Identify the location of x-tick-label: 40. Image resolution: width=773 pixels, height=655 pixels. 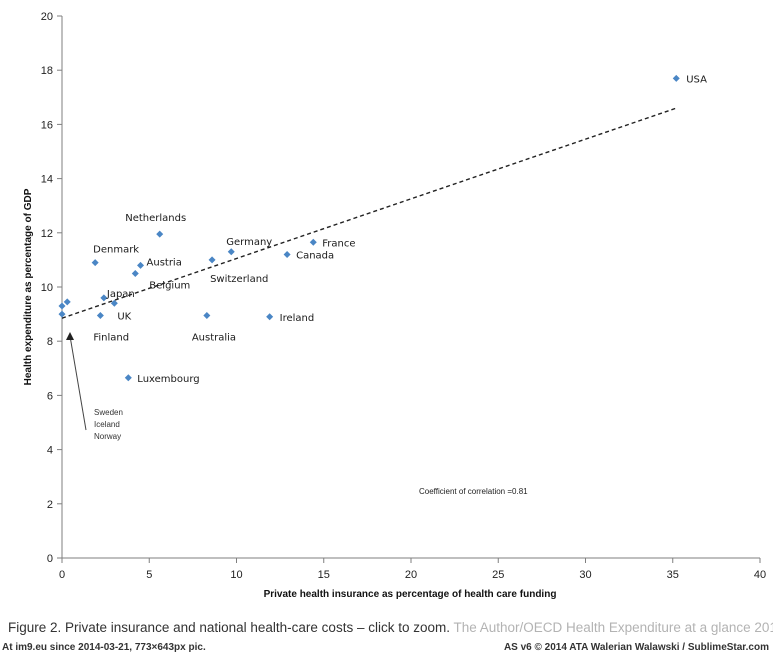
(760, 575).